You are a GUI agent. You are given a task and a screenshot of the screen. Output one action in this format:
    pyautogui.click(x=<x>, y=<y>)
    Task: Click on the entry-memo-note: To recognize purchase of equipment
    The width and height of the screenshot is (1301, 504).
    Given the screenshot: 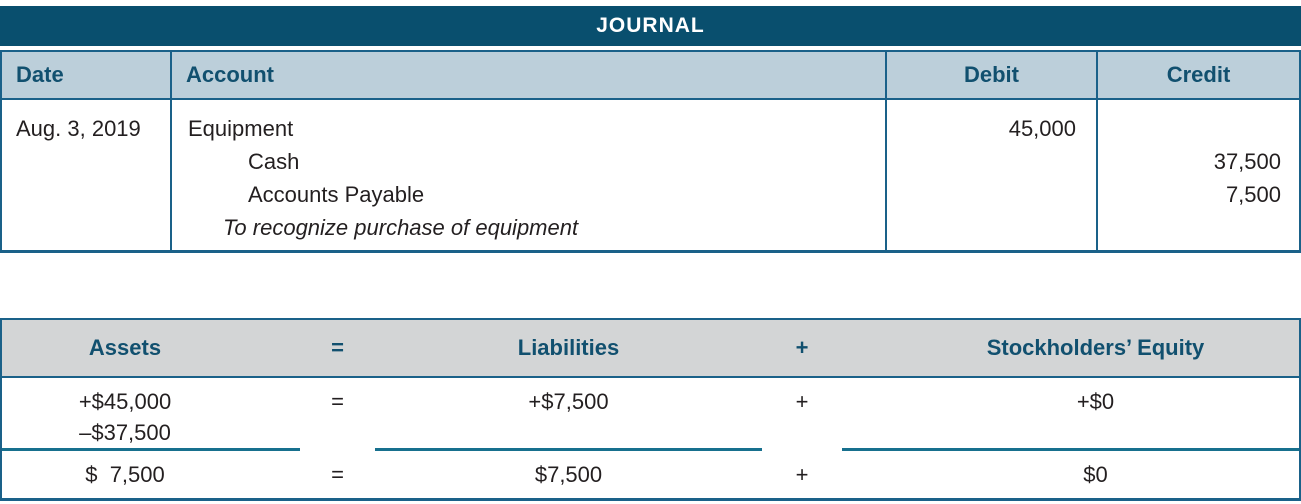 What is the action you would take?
    pyautogui.click(x=401, y=227)
    